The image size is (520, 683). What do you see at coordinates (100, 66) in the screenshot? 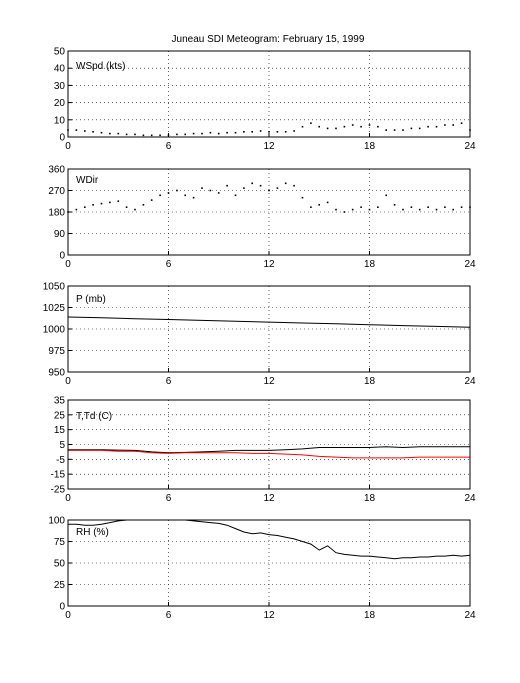
I see `panel-label: WSpd (kts)` at bounding box center [100, 66].